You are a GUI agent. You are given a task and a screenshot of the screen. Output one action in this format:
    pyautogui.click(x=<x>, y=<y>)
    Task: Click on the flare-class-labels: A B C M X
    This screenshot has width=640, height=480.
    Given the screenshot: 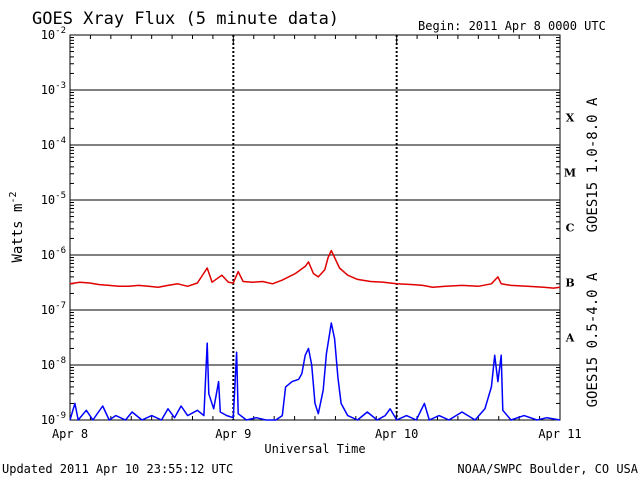 What is the action you would take?
    pyautogui.click(x=570, y=228)
    